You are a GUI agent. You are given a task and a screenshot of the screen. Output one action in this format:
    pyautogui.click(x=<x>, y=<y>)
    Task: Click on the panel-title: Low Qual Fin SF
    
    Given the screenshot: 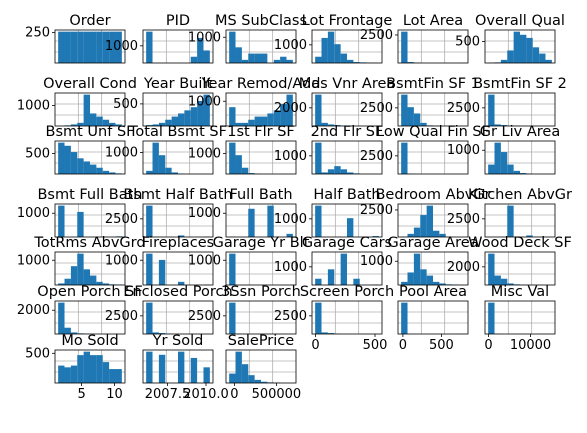 What is the action you would take?
    pyautogui.click(x=433, y=132)
    